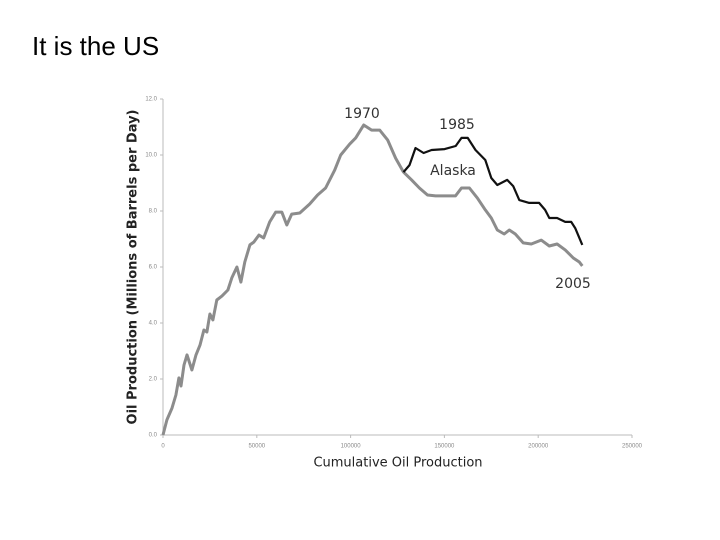  Describe the element at coordinates (493, 191) in the screenshot. I see `series-line` at that location.